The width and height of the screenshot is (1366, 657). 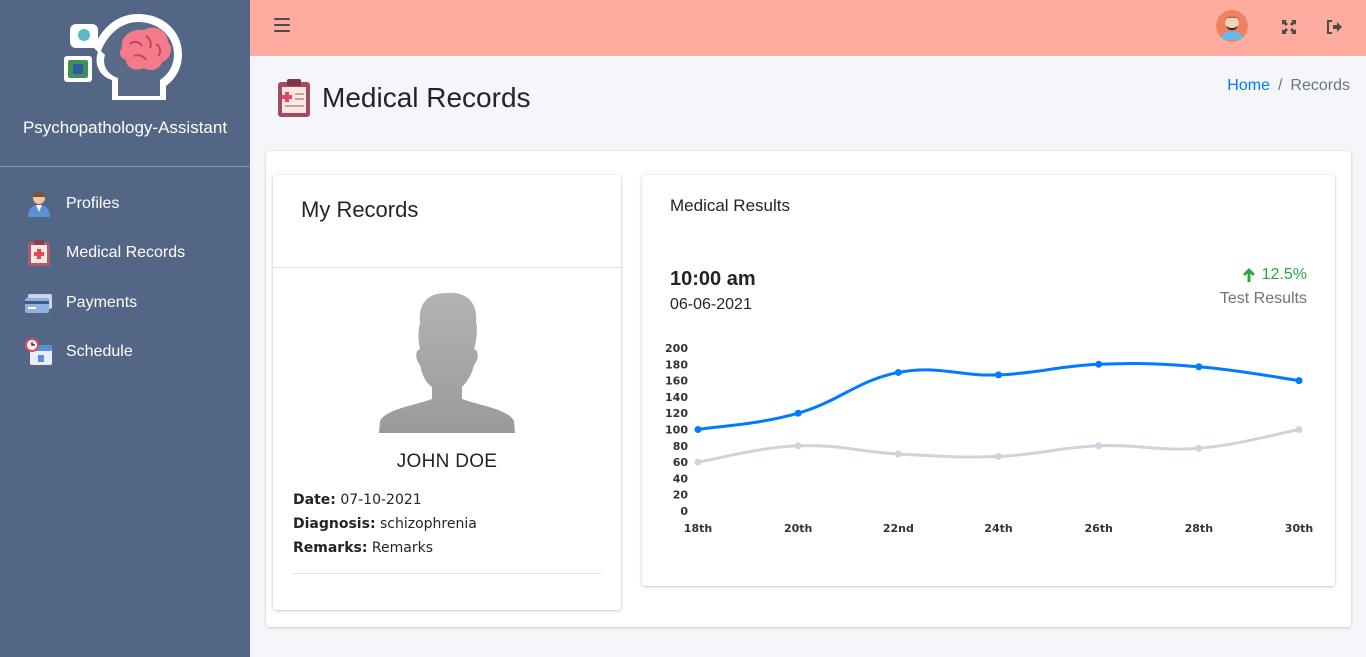 I want to click on brand: Psychopathology-Assistant, so click(x=125, y=83).